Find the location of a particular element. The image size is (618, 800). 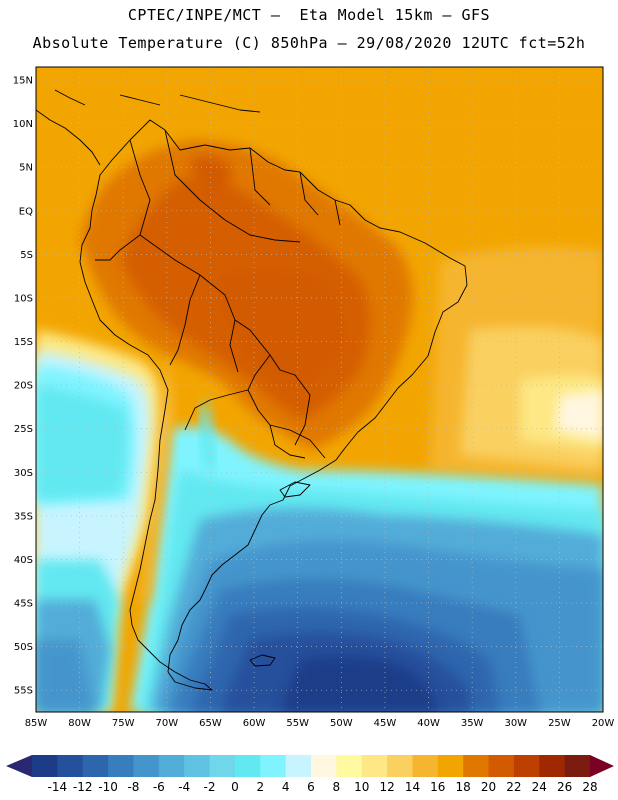

lon-tick-label: 70W is located at coordinates (167, 723).